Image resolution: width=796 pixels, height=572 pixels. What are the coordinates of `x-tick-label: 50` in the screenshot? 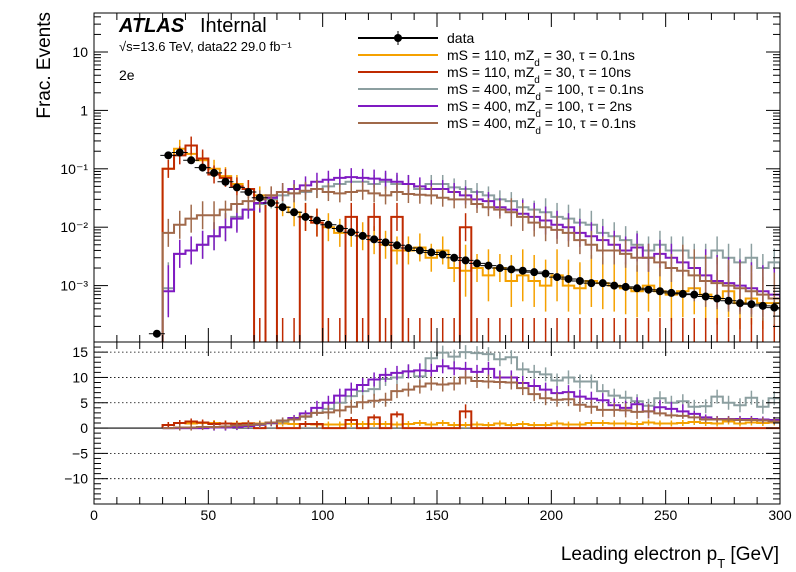 It's located at (209, 515).